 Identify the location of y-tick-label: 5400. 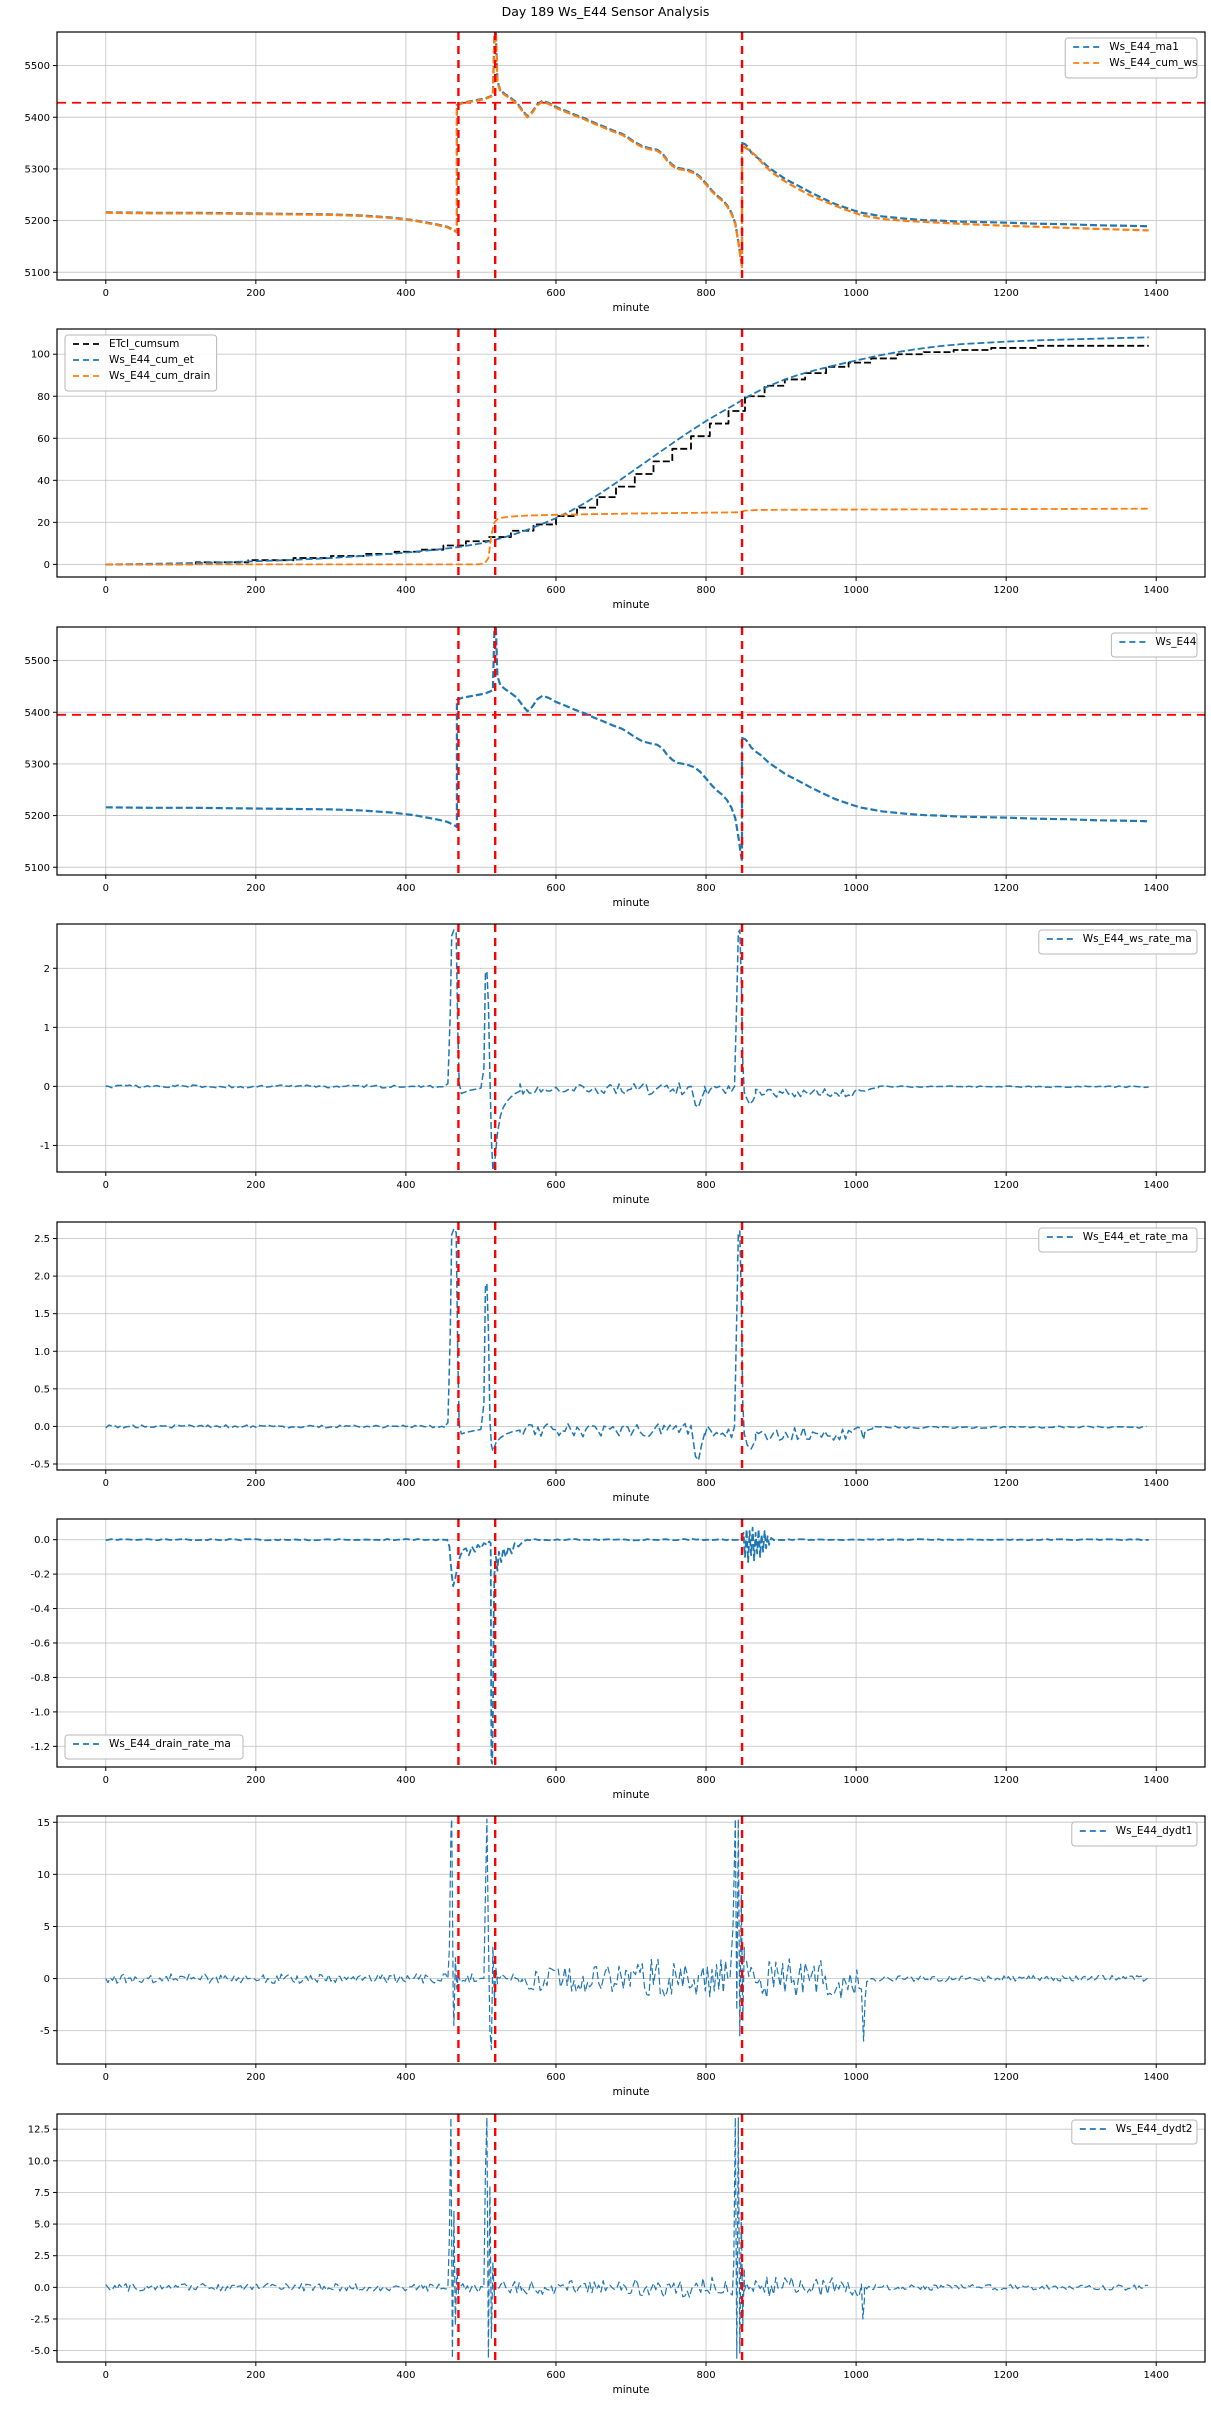
(37, 713).